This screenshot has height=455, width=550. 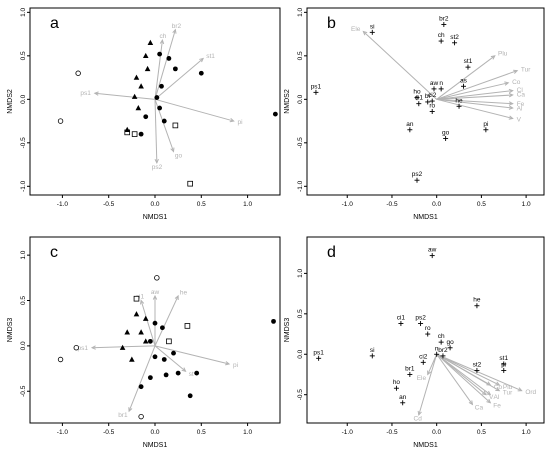 I want to click on vector-label: st1, so click(x=210, y=56).